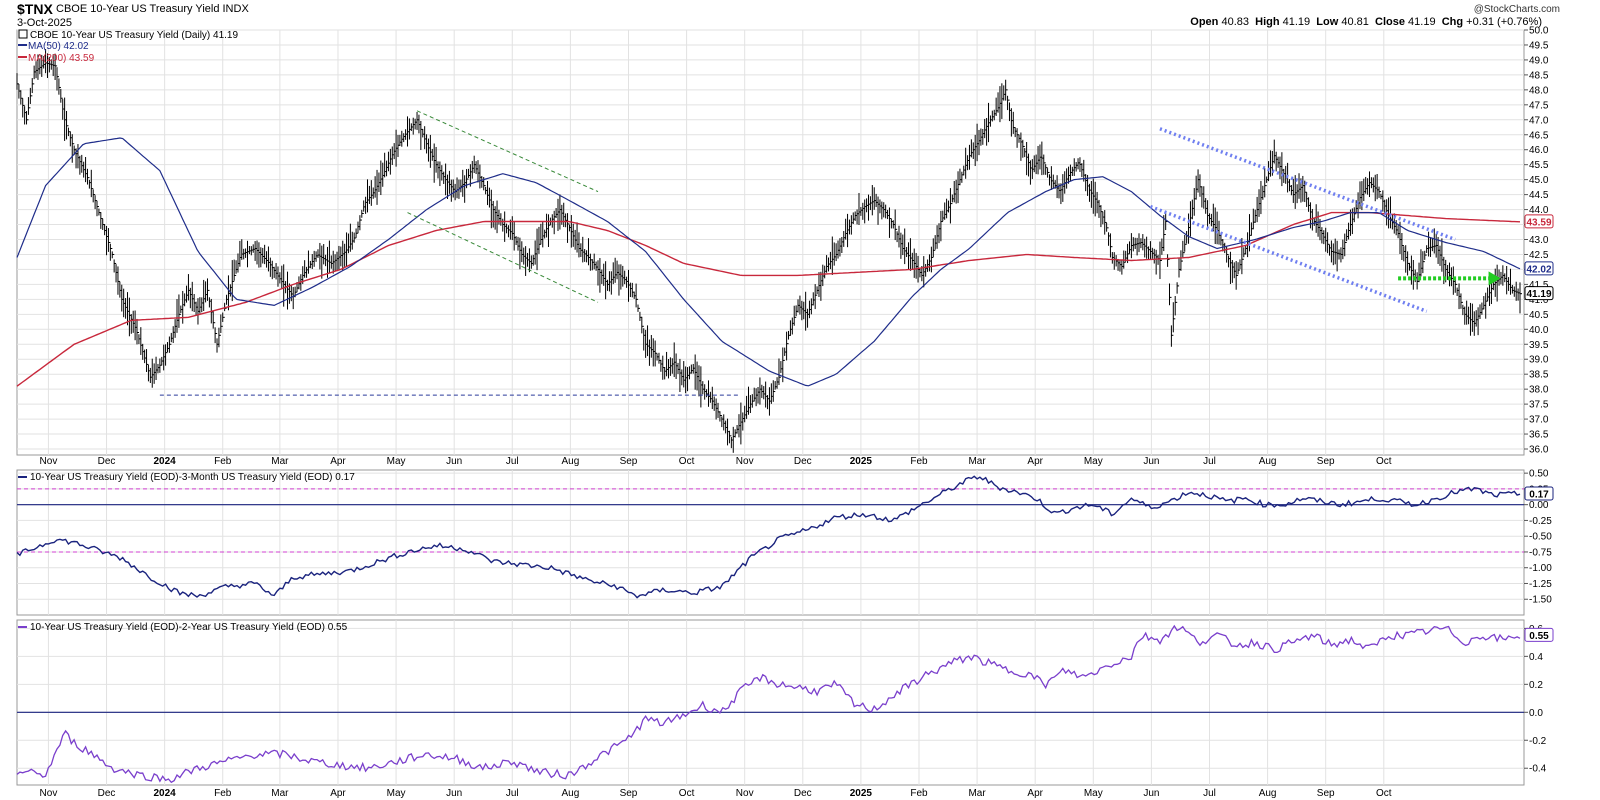 The image size is (1600, 800). What do you see at coordinates (1538, 769) in the screenshot?
I see `y-tick-label: -0.4` at bounding box center [1538, 769].